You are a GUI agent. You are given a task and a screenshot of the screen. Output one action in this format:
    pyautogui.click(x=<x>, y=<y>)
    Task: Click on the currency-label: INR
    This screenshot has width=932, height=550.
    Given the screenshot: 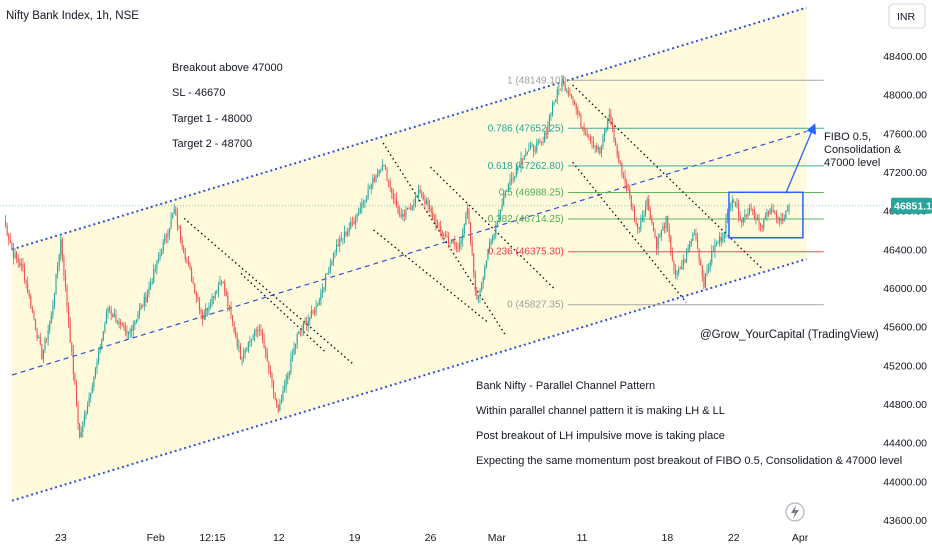 What is the action you would take?
    pyautogui.click(x=906, y=17)
    